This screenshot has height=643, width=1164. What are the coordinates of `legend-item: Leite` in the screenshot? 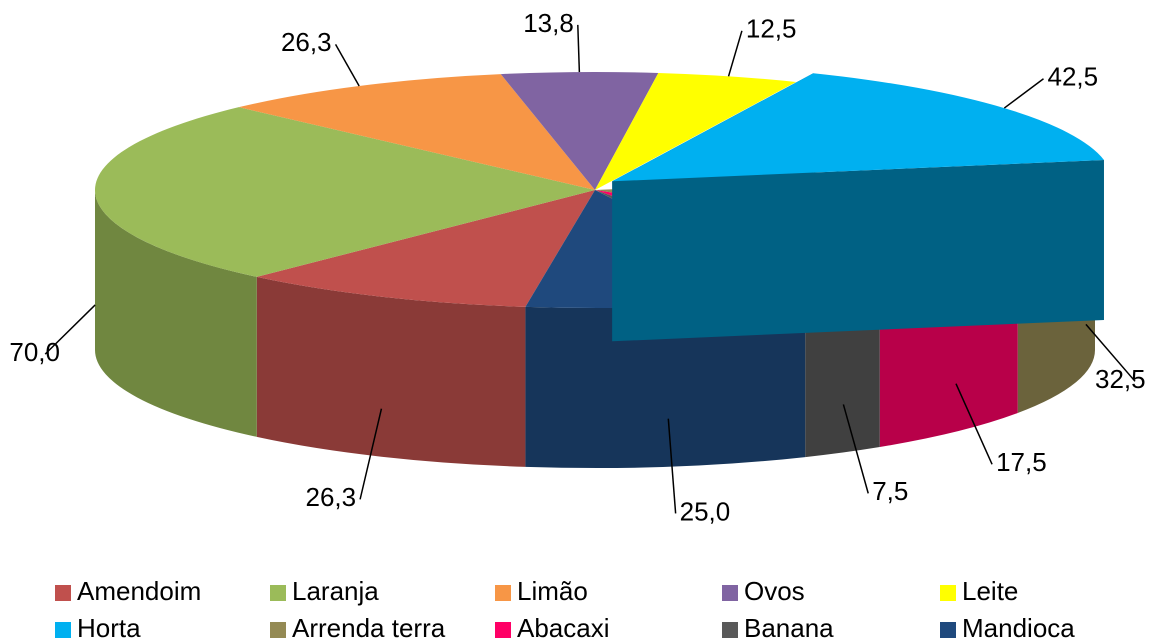 It's located at (979, 591).